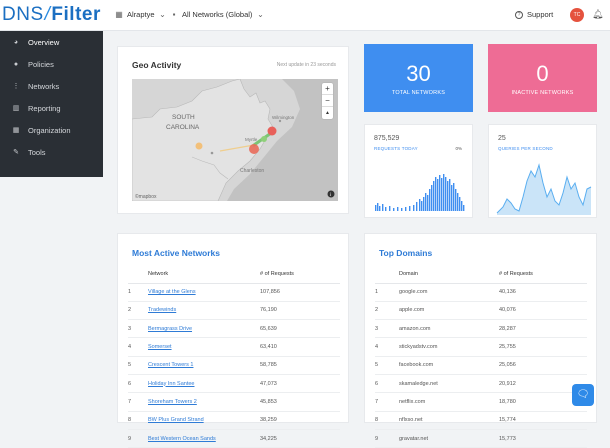  Describe the element at coordinates (204, 292) in the screenshot. I see `network-link: Village at the Glens` at that location.